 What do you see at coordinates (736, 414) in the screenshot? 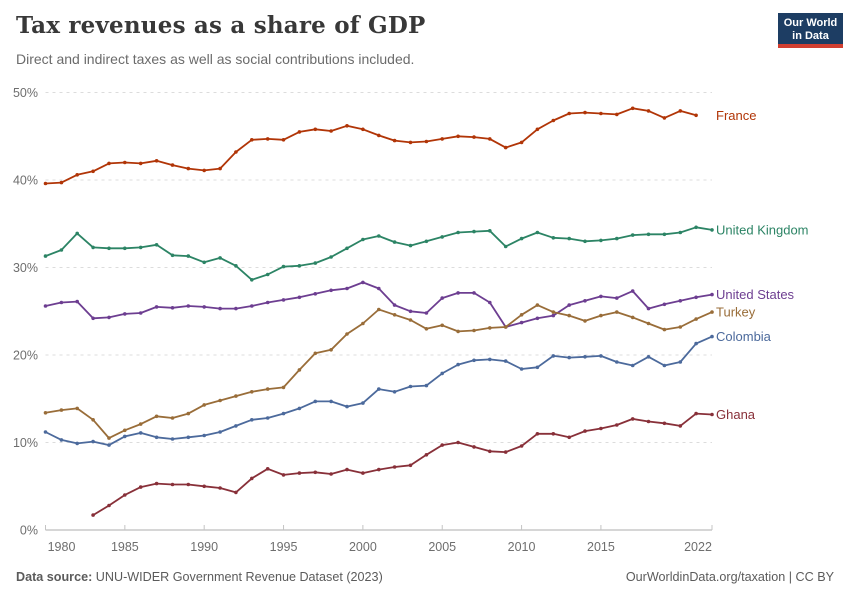
I see `series-label-ghana: Ghana` at bounding box center [736, 414].